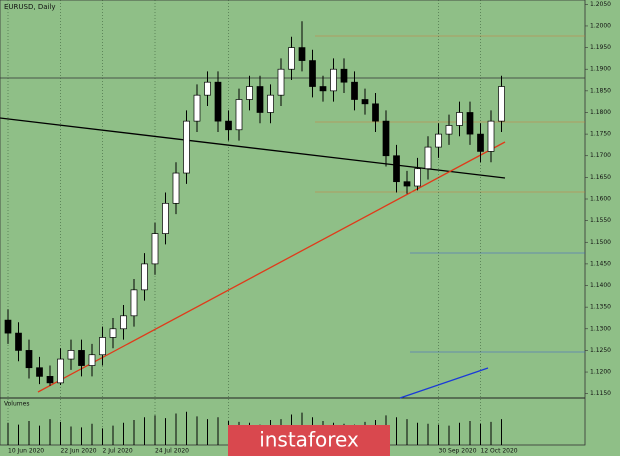 The width and height of the screenshot is (620, 456). I want to click on y-tick-label: 1.1750, so click(600, 134).